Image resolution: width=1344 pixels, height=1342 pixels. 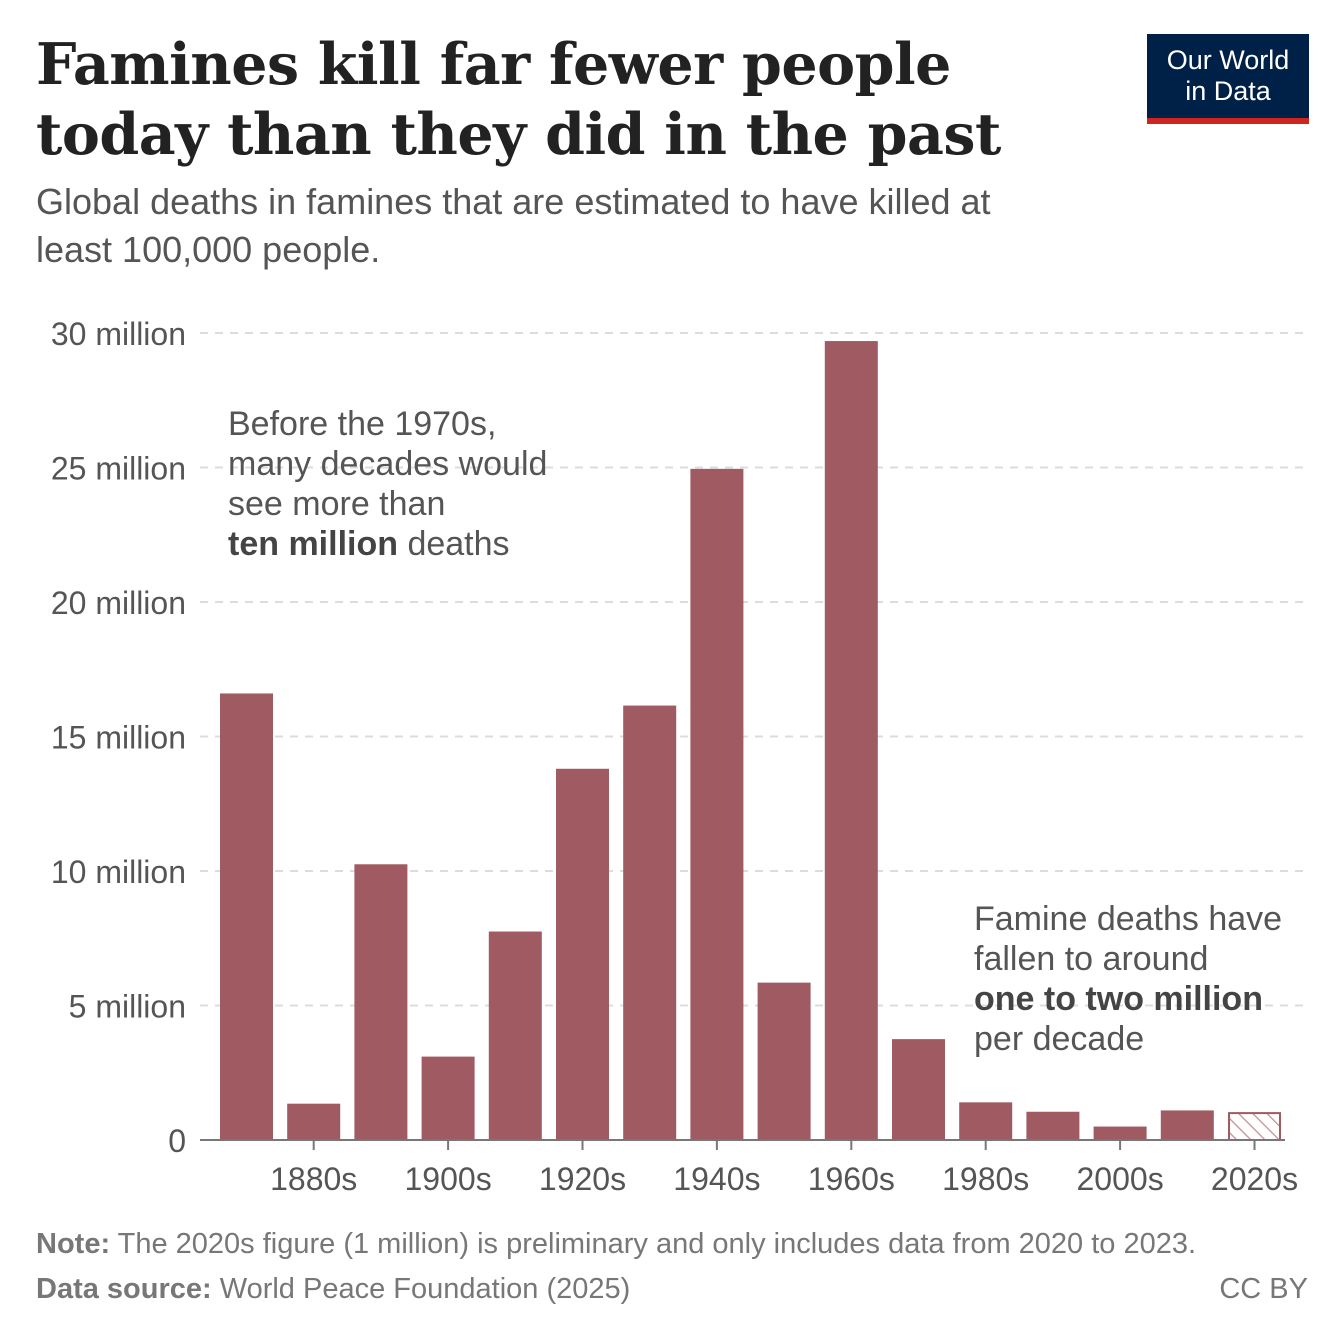 What do you see at coordinates (1228, 91) in the screenshot?
I see `logo-line-2: in Data` at bounding box center [1228, 91].